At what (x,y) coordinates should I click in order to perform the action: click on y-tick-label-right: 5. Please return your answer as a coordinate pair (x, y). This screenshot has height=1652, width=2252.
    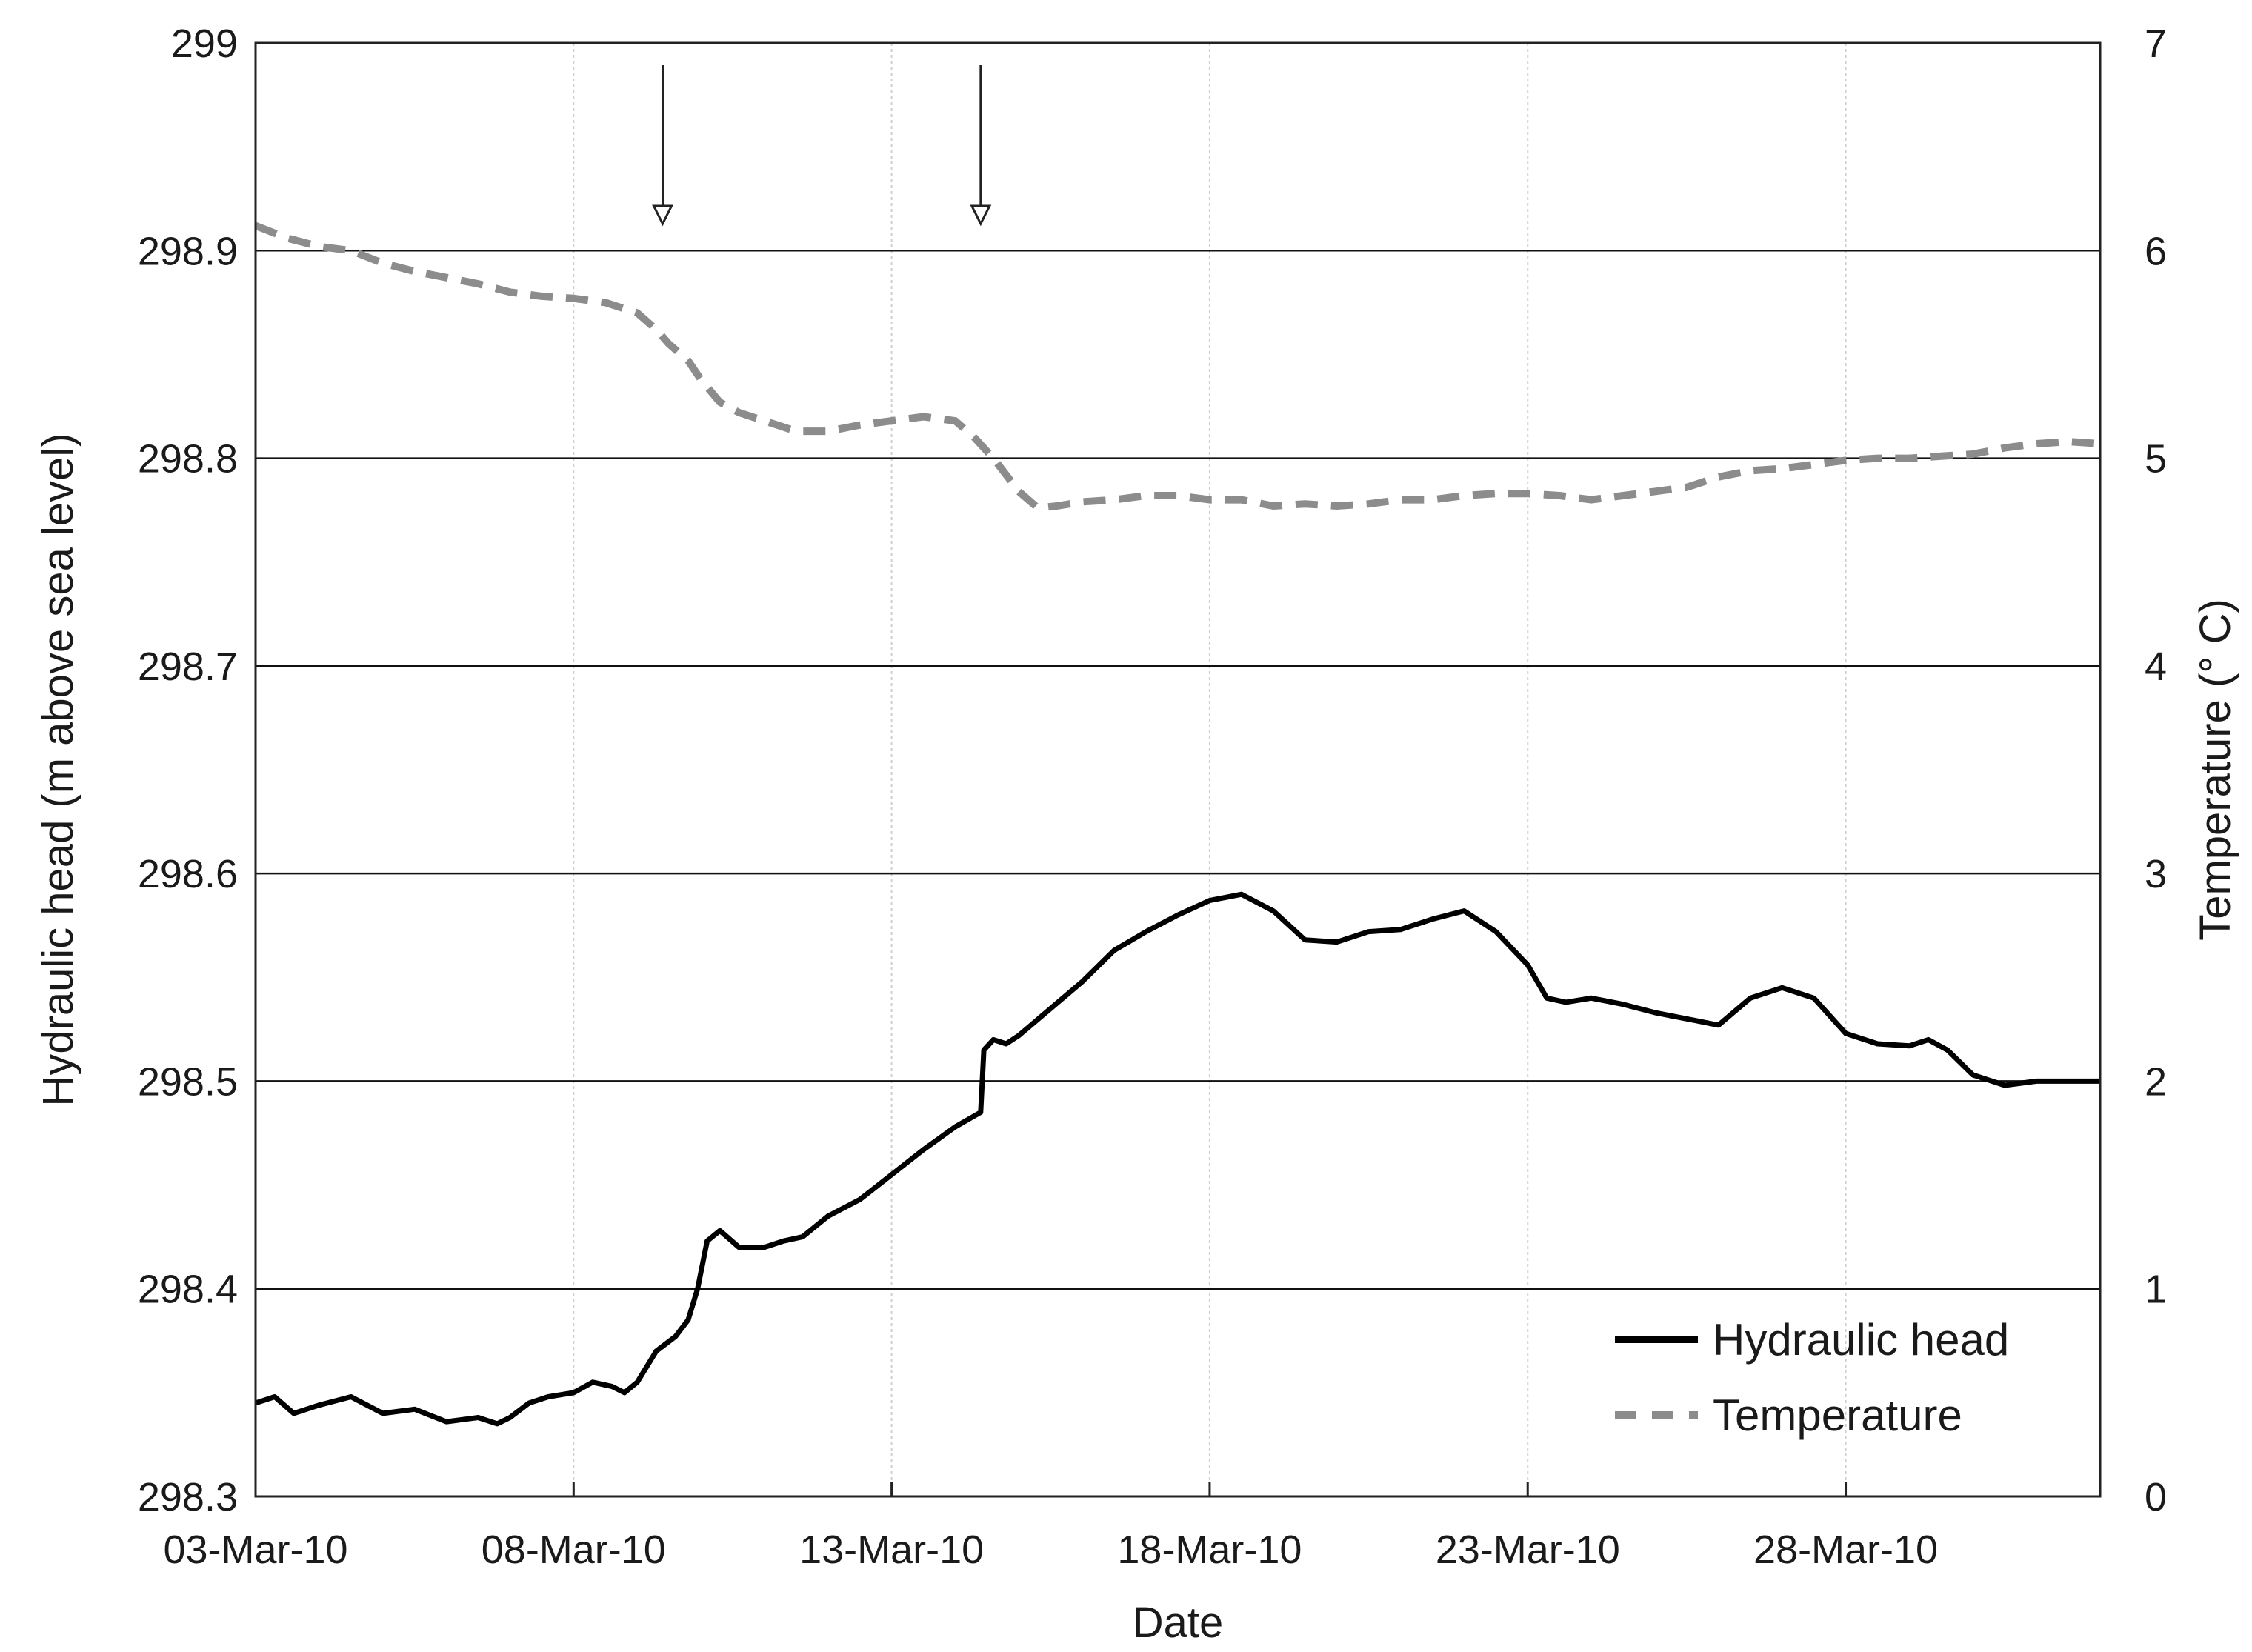
    Looking at the image, I should click on (2156, 459).